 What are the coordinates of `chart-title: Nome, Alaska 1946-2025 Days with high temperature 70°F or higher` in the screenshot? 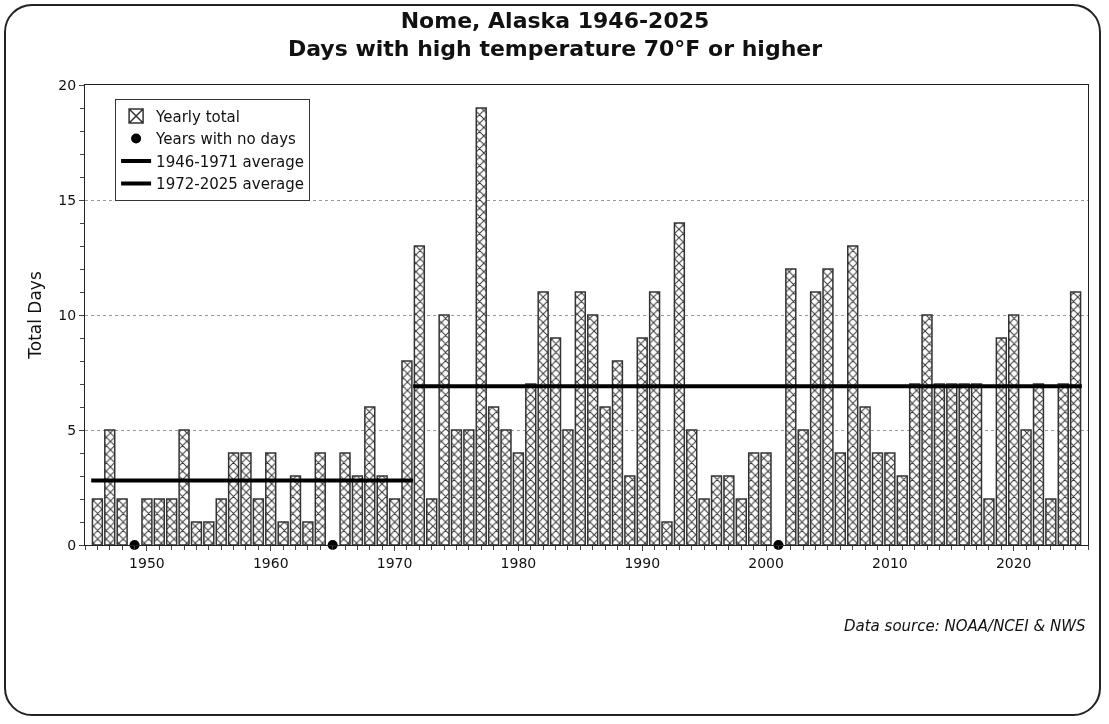 It's located at (555, 34).